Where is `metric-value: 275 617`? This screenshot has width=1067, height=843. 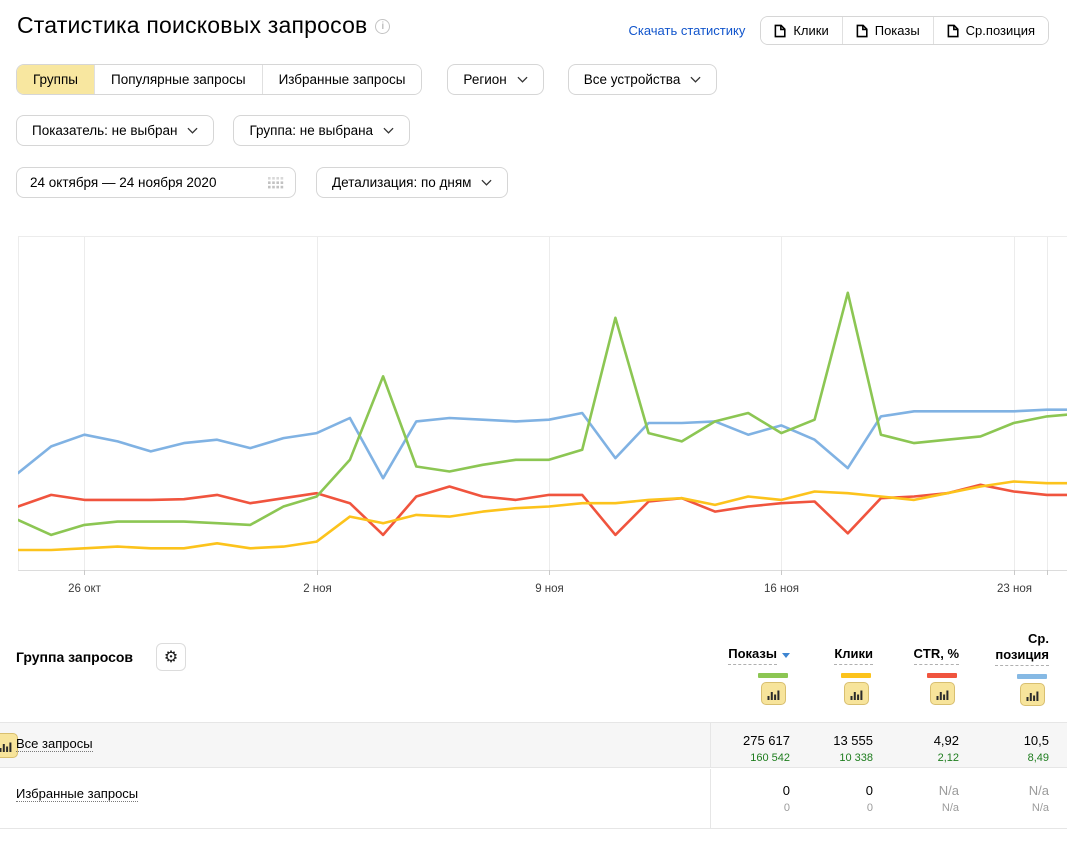 metric-value: 275 617 is located at coordinates (766, 740).